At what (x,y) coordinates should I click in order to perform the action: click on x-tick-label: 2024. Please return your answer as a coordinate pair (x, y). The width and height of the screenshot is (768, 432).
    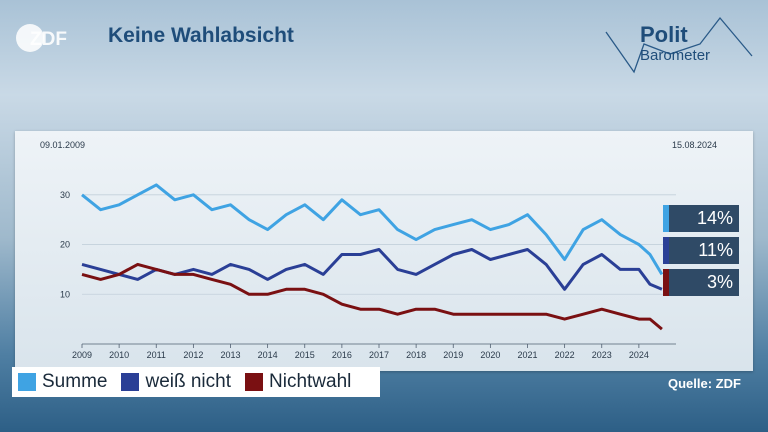
    Looking at the image, I should click on (639, 355).